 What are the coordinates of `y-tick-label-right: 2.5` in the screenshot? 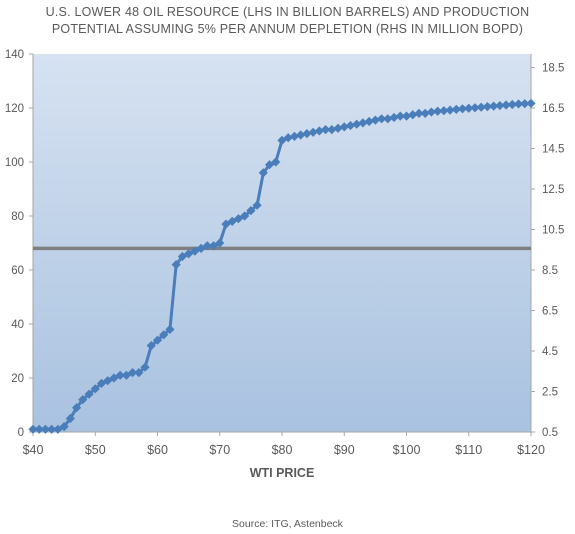 It's located at (550, 393).